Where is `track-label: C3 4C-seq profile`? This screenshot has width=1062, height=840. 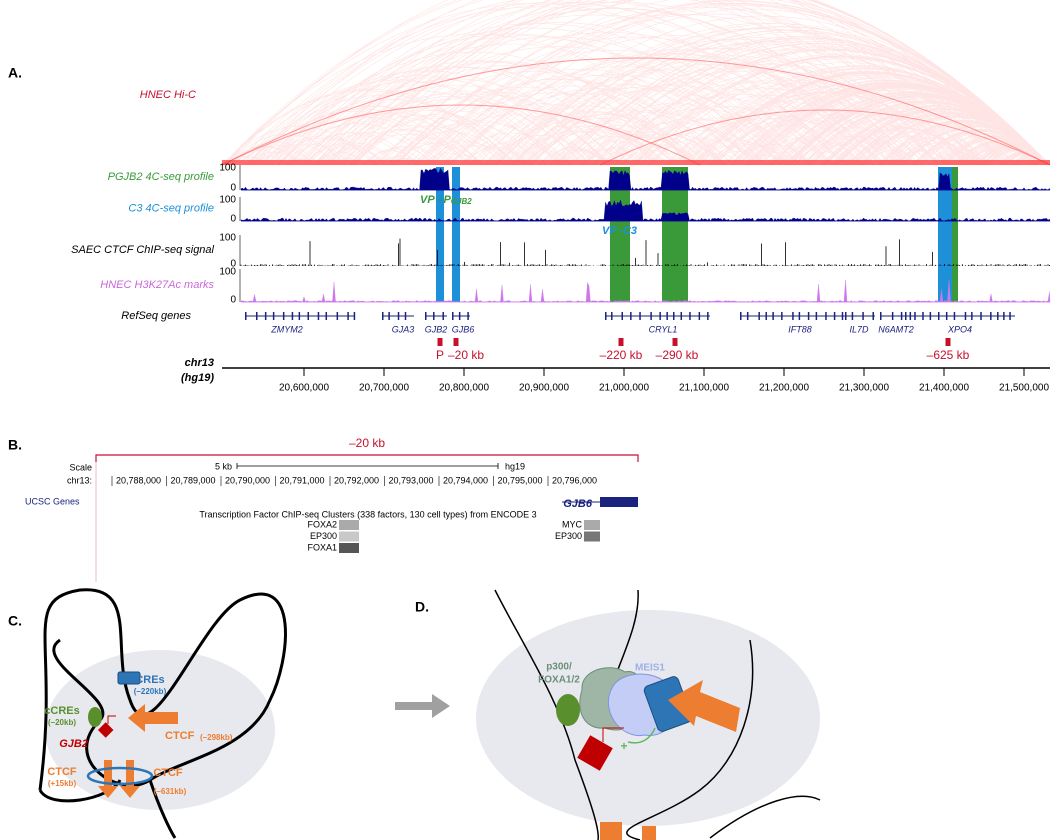 track-label: C3 4C-seq profile is located at coordinates (171, 208).